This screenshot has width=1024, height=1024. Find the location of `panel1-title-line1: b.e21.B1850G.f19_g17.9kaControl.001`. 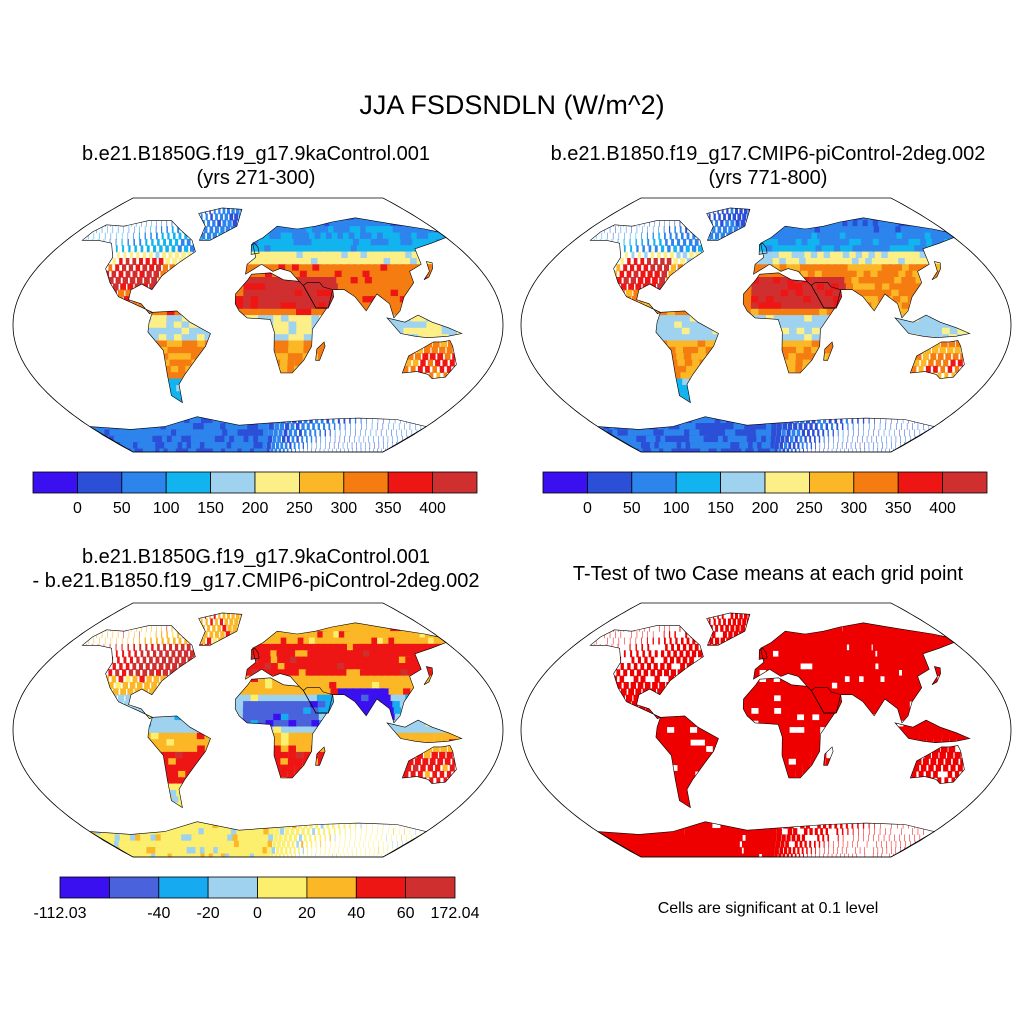

panel1-title-line1: b.e21.B1850G.f19_g17.9kaControl.001 is located at coordinates (256, 154).